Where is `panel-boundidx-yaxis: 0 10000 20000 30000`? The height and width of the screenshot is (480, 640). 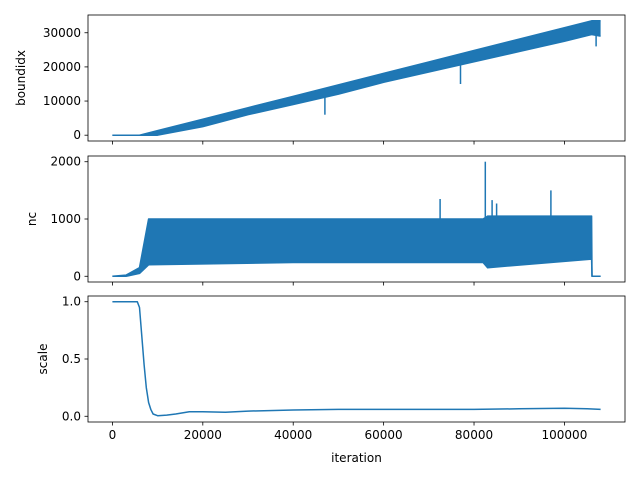 panel-boundidx-yaxis: 0 10000 20000 30000 is located at coordinates (65, 84).